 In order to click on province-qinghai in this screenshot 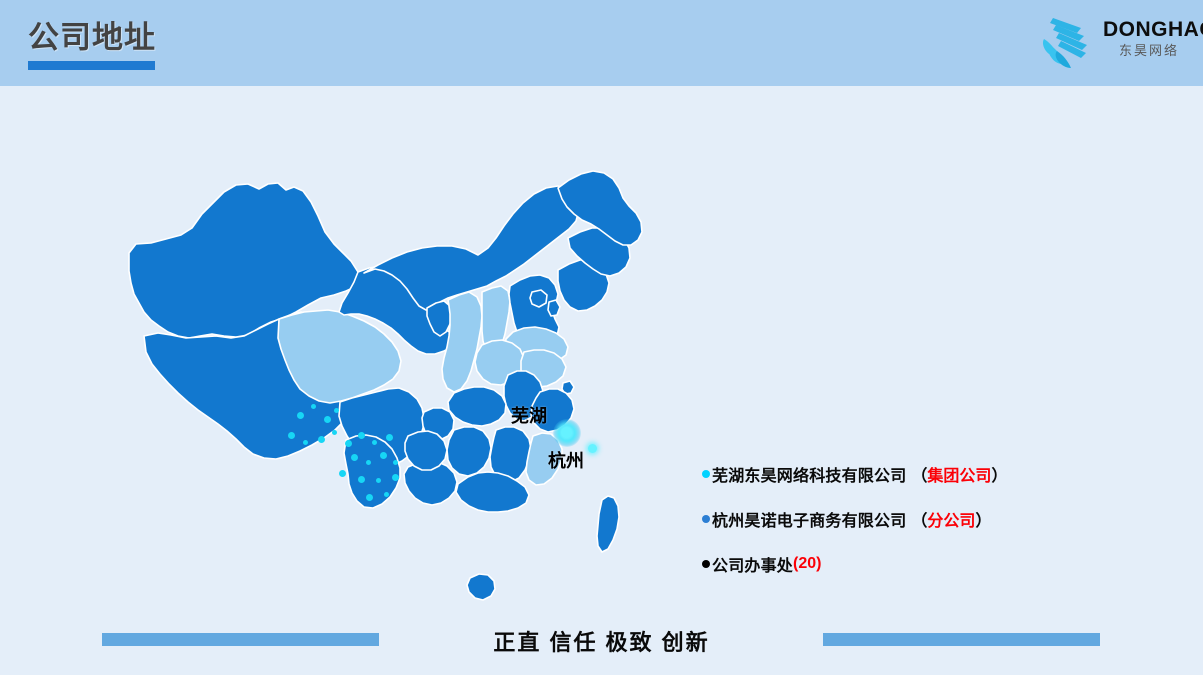, I will do `click(339, 356)`.